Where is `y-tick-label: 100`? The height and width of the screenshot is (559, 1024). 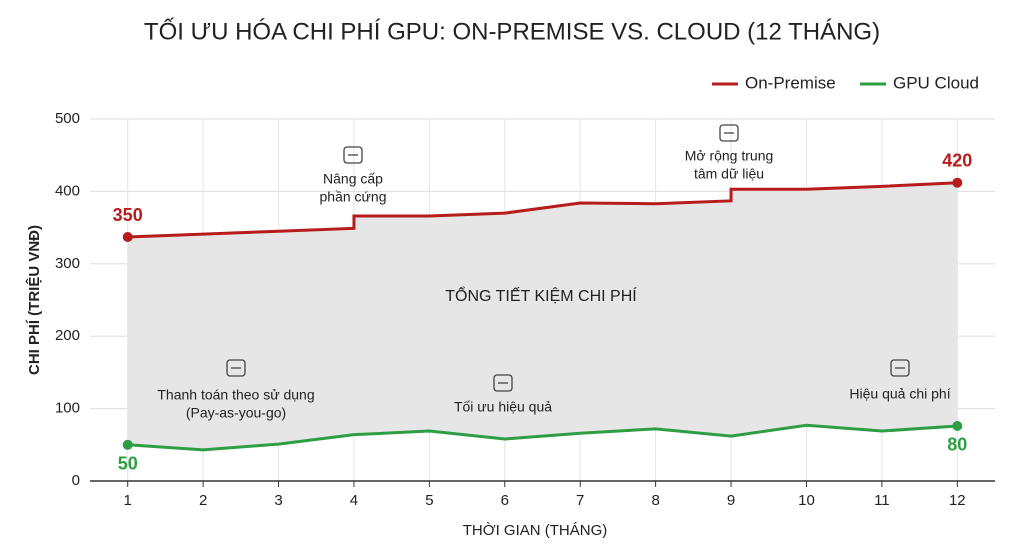 y-tick-label: 100 is located at coordinates (67, 408).